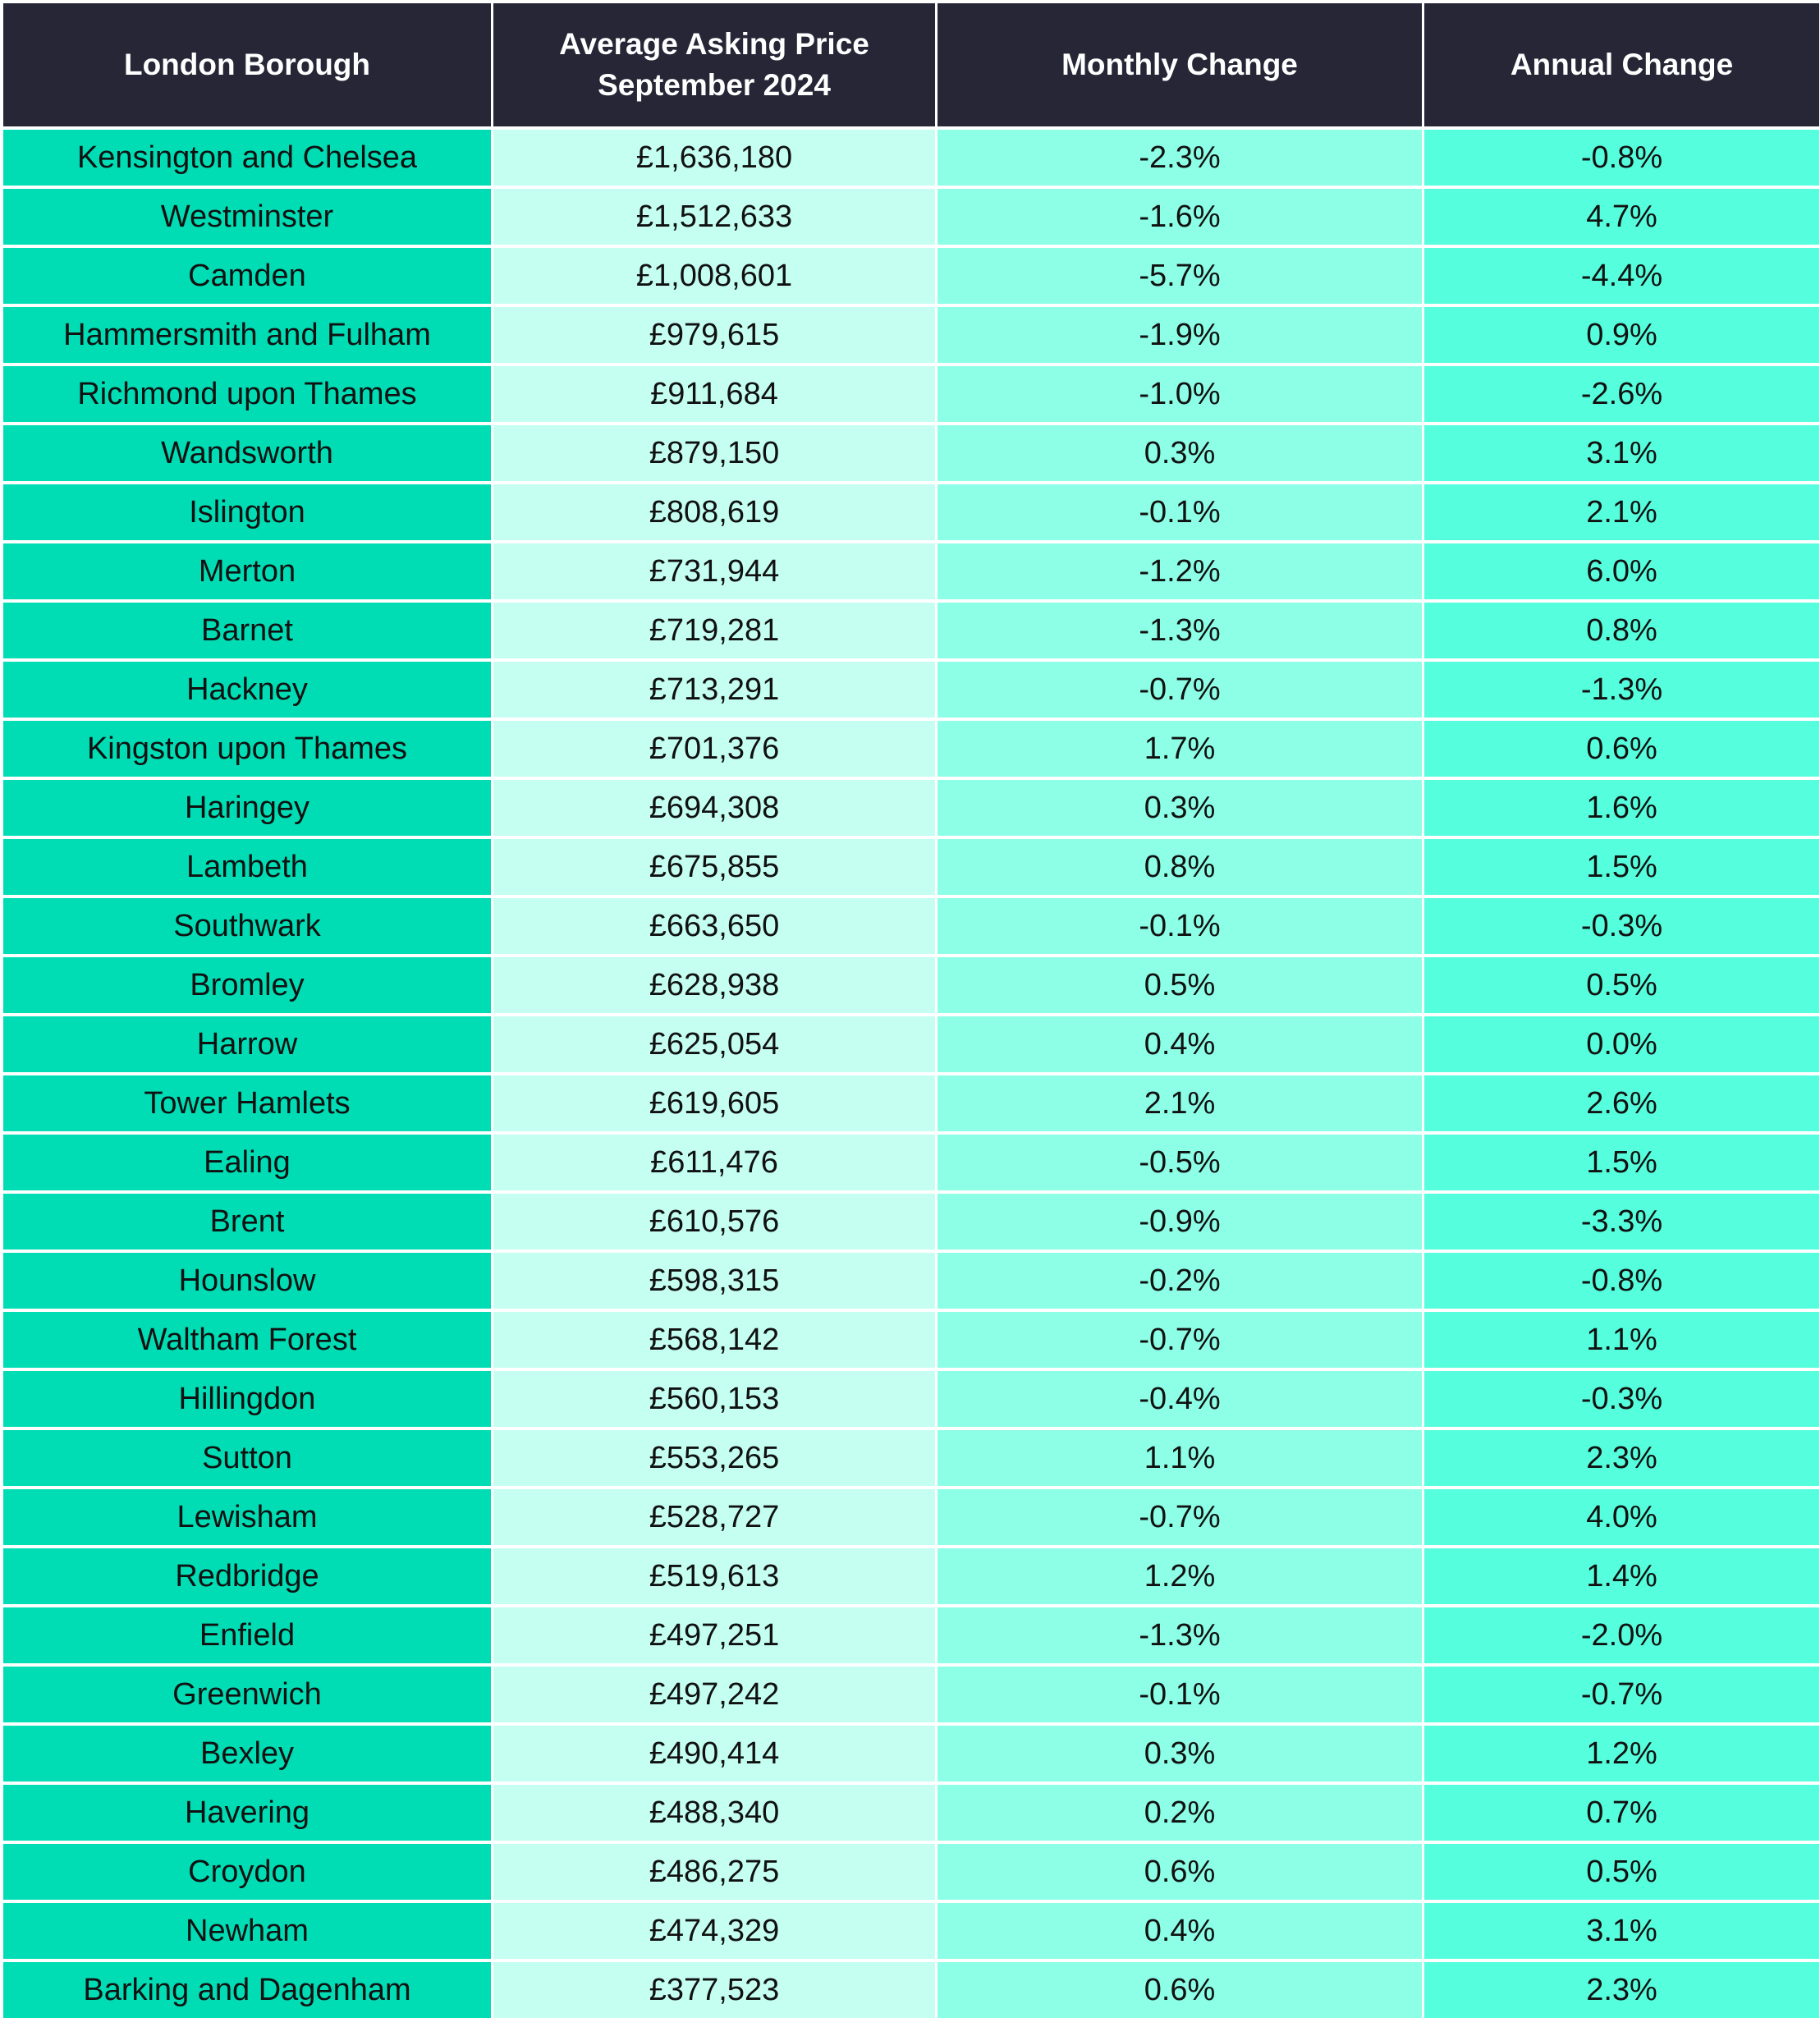 This screenshot has height=2036, width=1820. What do you see at coordinates (714, 690) in the screenshot?
I see `price-cell: £713,291` at bounding box center [714, 690].